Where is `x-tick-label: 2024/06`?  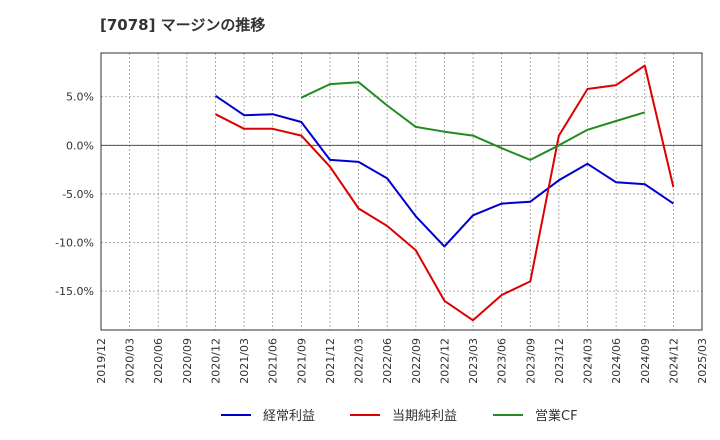 x-tick-label: 2024/06 is located at coordinates (616, 361).